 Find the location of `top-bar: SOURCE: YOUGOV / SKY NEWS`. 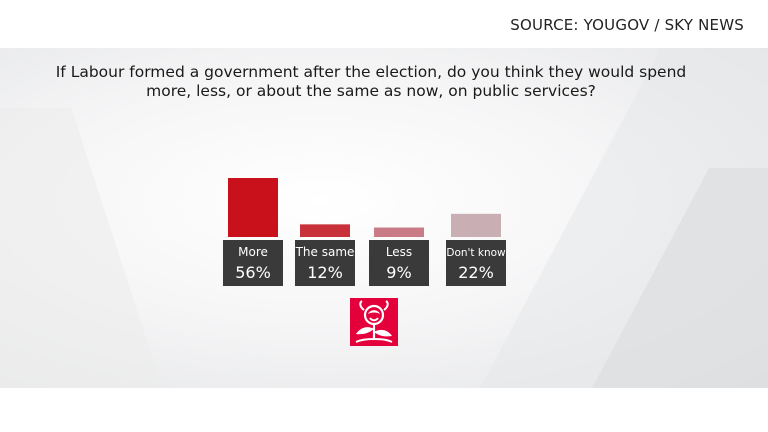

top-bar: SOURCE: YOUGOV / SKY NEWS is located at coordinates (384, 24).